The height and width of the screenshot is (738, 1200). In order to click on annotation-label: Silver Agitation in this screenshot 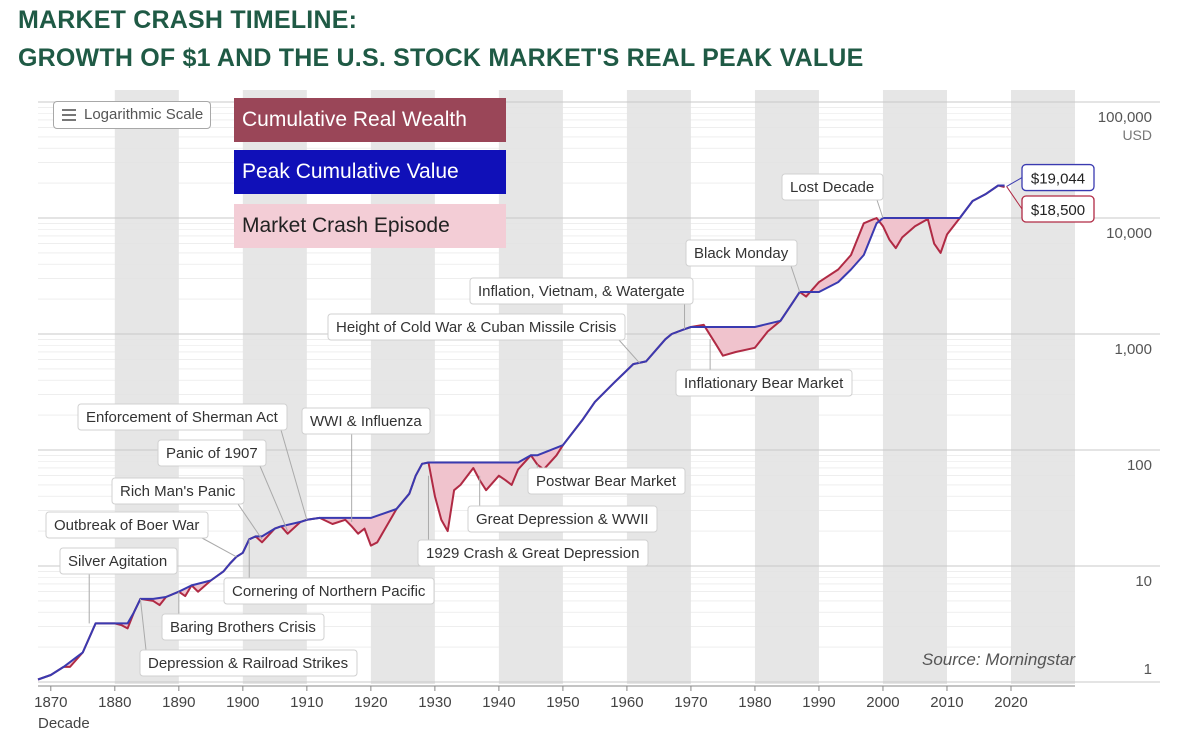, I will do `click(117, 561)`.